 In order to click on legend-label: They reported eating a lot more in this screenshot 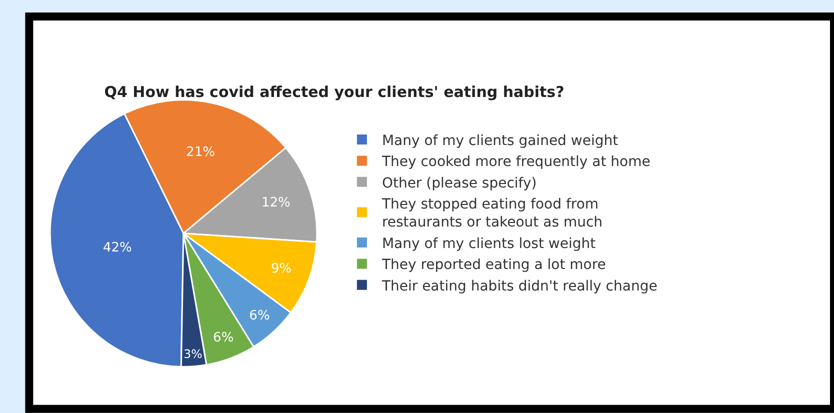, I will do `click(493, 265)`.